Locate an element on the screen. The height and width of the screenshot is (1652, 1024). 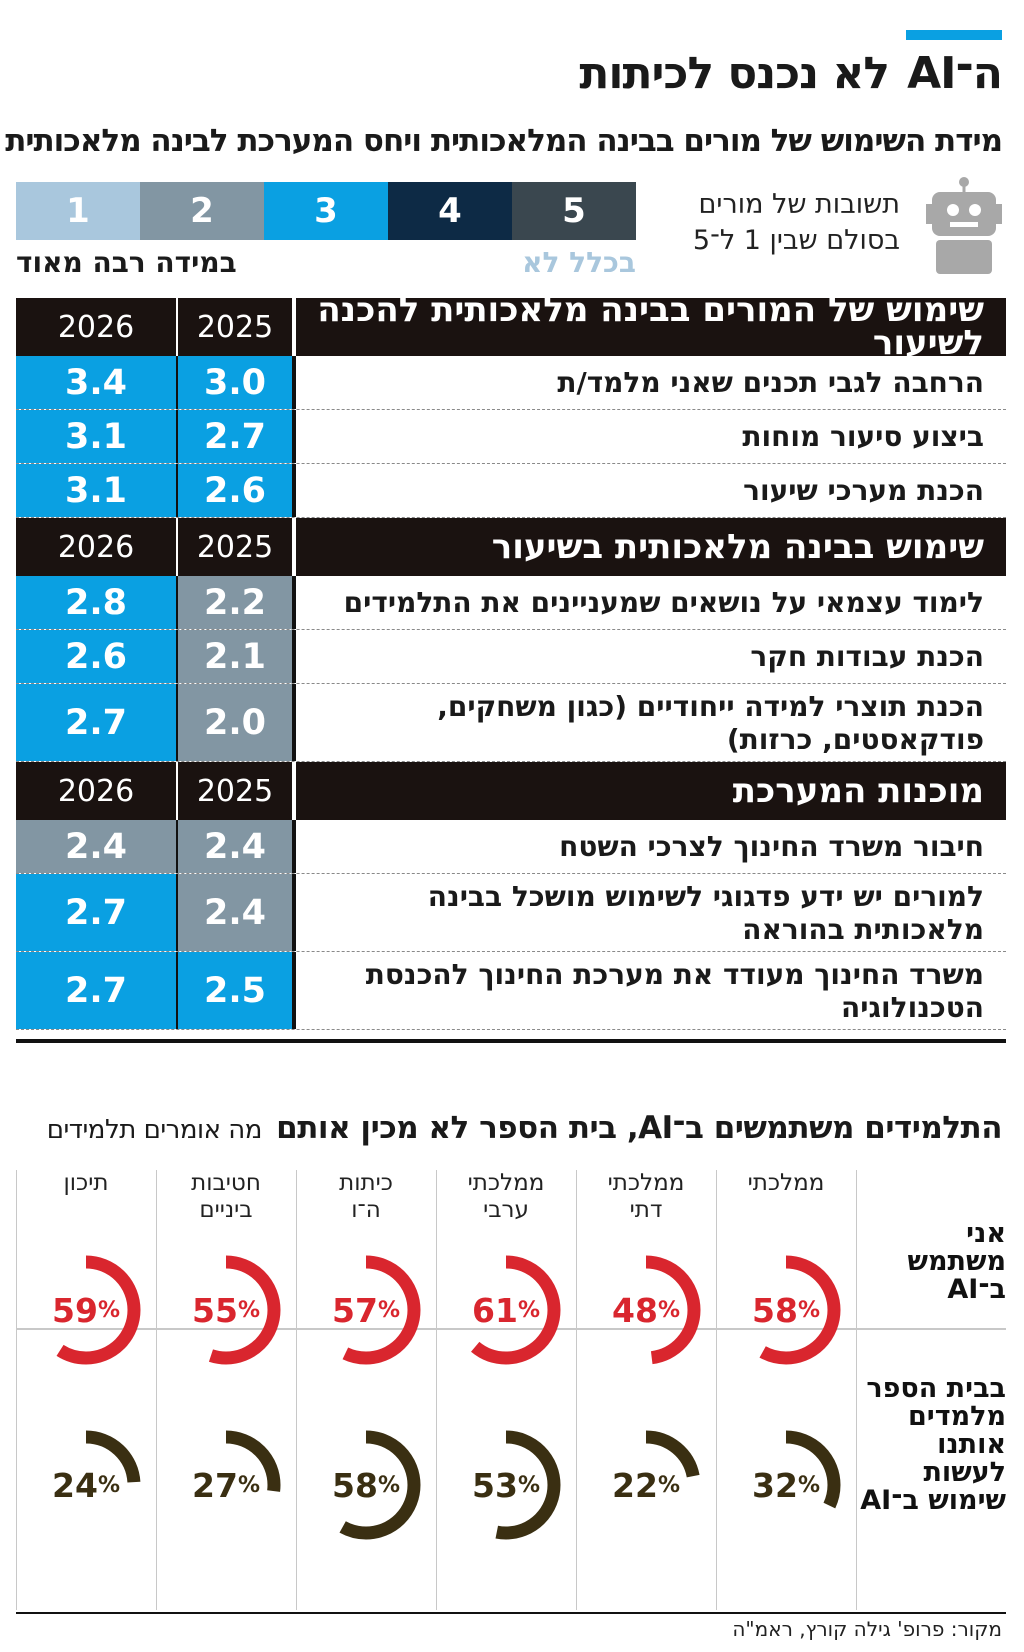
category-header: ממלכתי is located at coordinates (786, 1183).